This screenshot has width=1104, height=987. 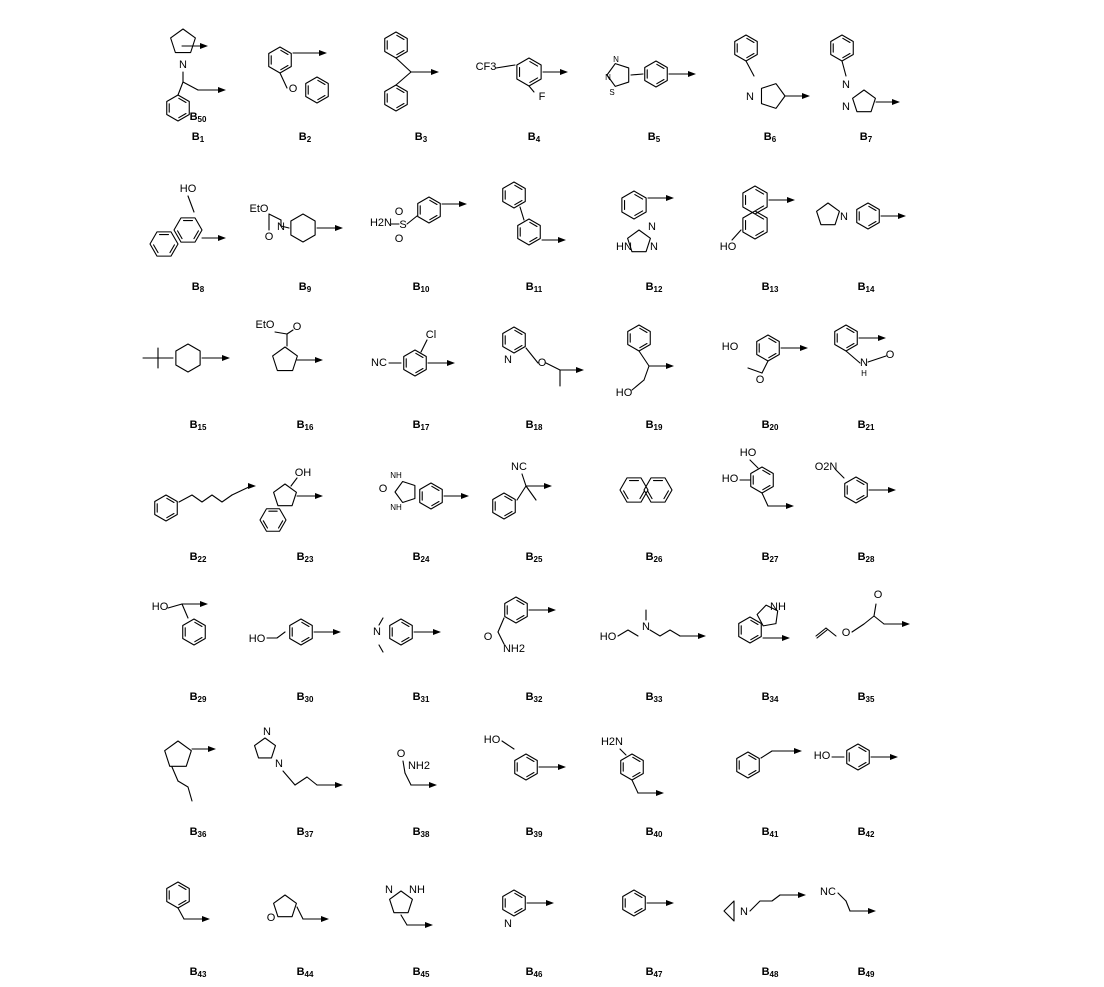 I want to click on label-subscript: 10, so click(x=425, y=289).